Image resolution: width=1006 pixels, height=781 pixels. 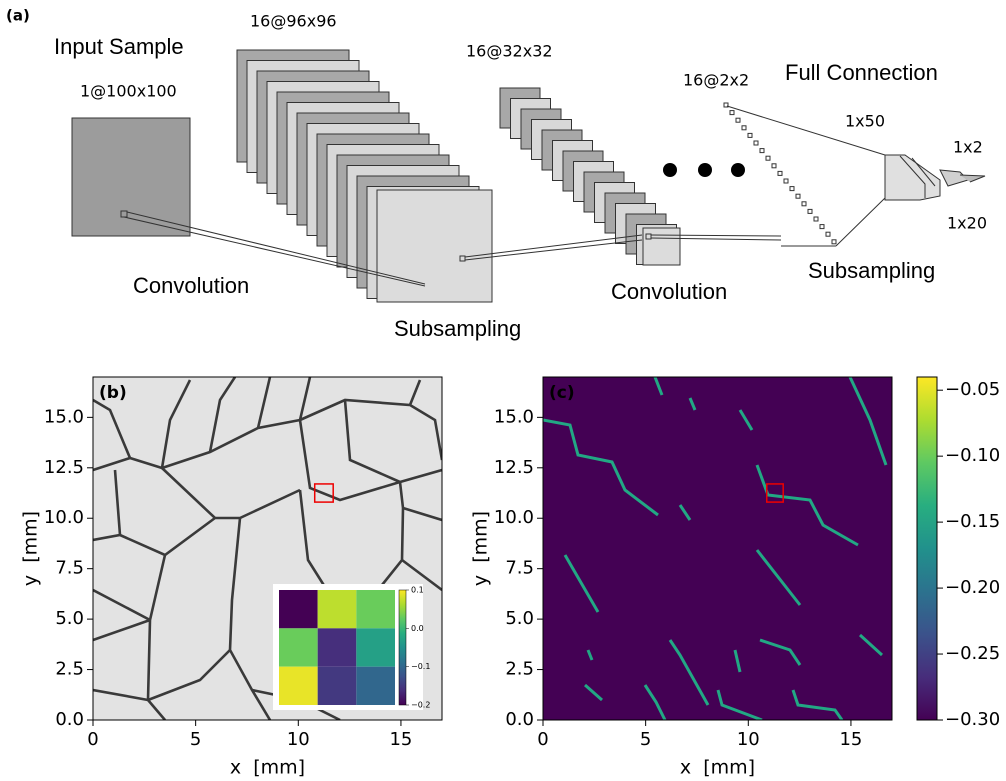 I want to click on y-tick-label: 12.5, so click(x=514, y=467).